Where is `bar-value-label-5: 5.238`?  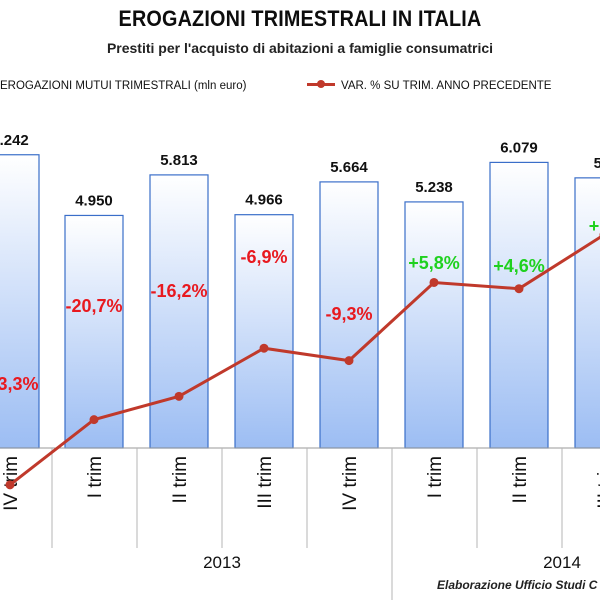 bar-value-label-5: 5.238 is located at coordinates (434, 187).